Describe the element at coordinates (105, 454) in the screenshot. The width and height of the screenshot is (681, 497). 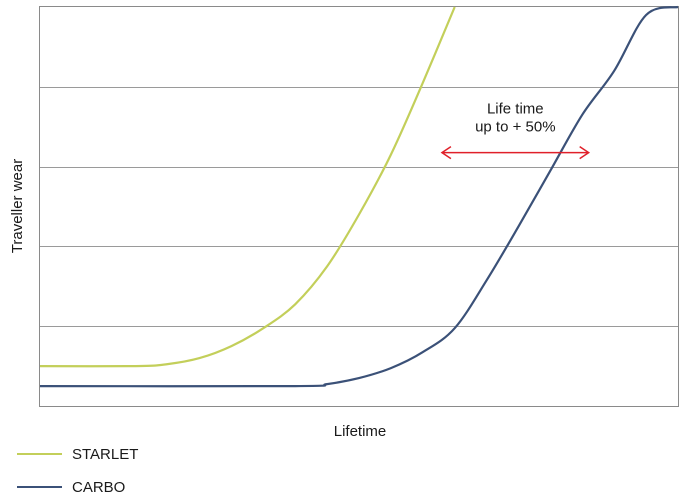
I see `legend-label-starlet: STARLET` at that location.